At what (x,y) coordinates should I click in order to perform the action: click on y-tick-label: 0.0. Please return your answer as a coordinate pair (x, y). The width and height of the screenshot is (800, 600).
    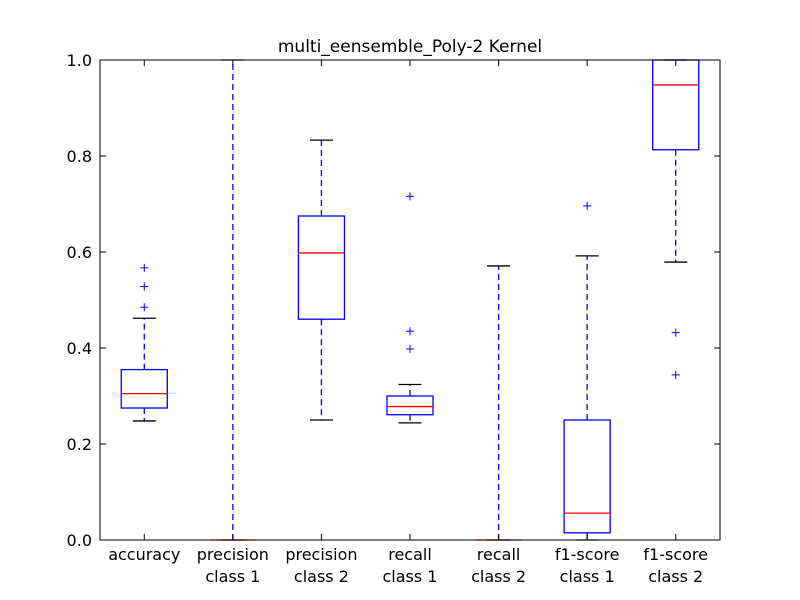
    Looking at the image, I should click on (79, 540).